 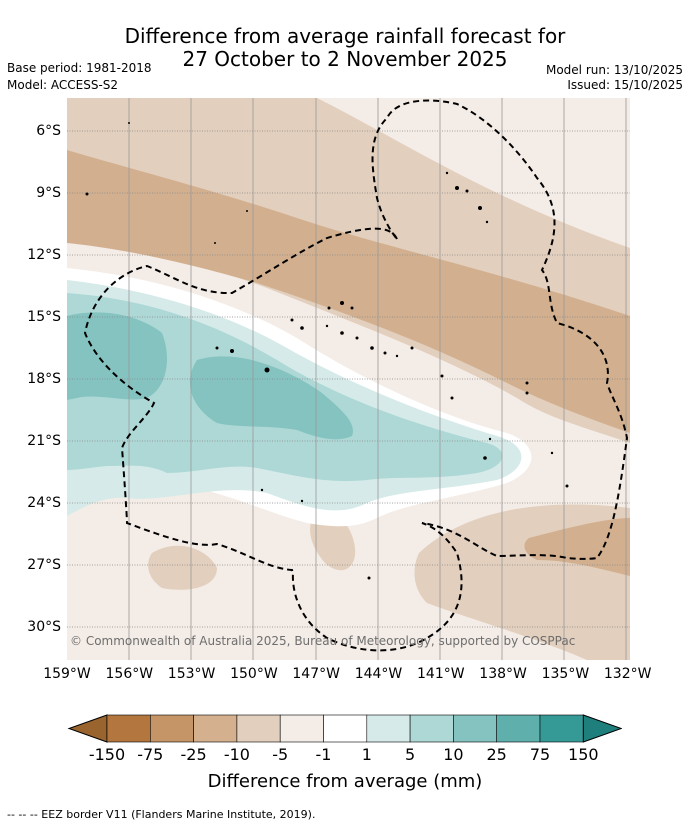 What do you see at coordinates (150, 754) in the screenshot?
I see `colorbar-tick-label: -75` at bounding box center [150, 754].